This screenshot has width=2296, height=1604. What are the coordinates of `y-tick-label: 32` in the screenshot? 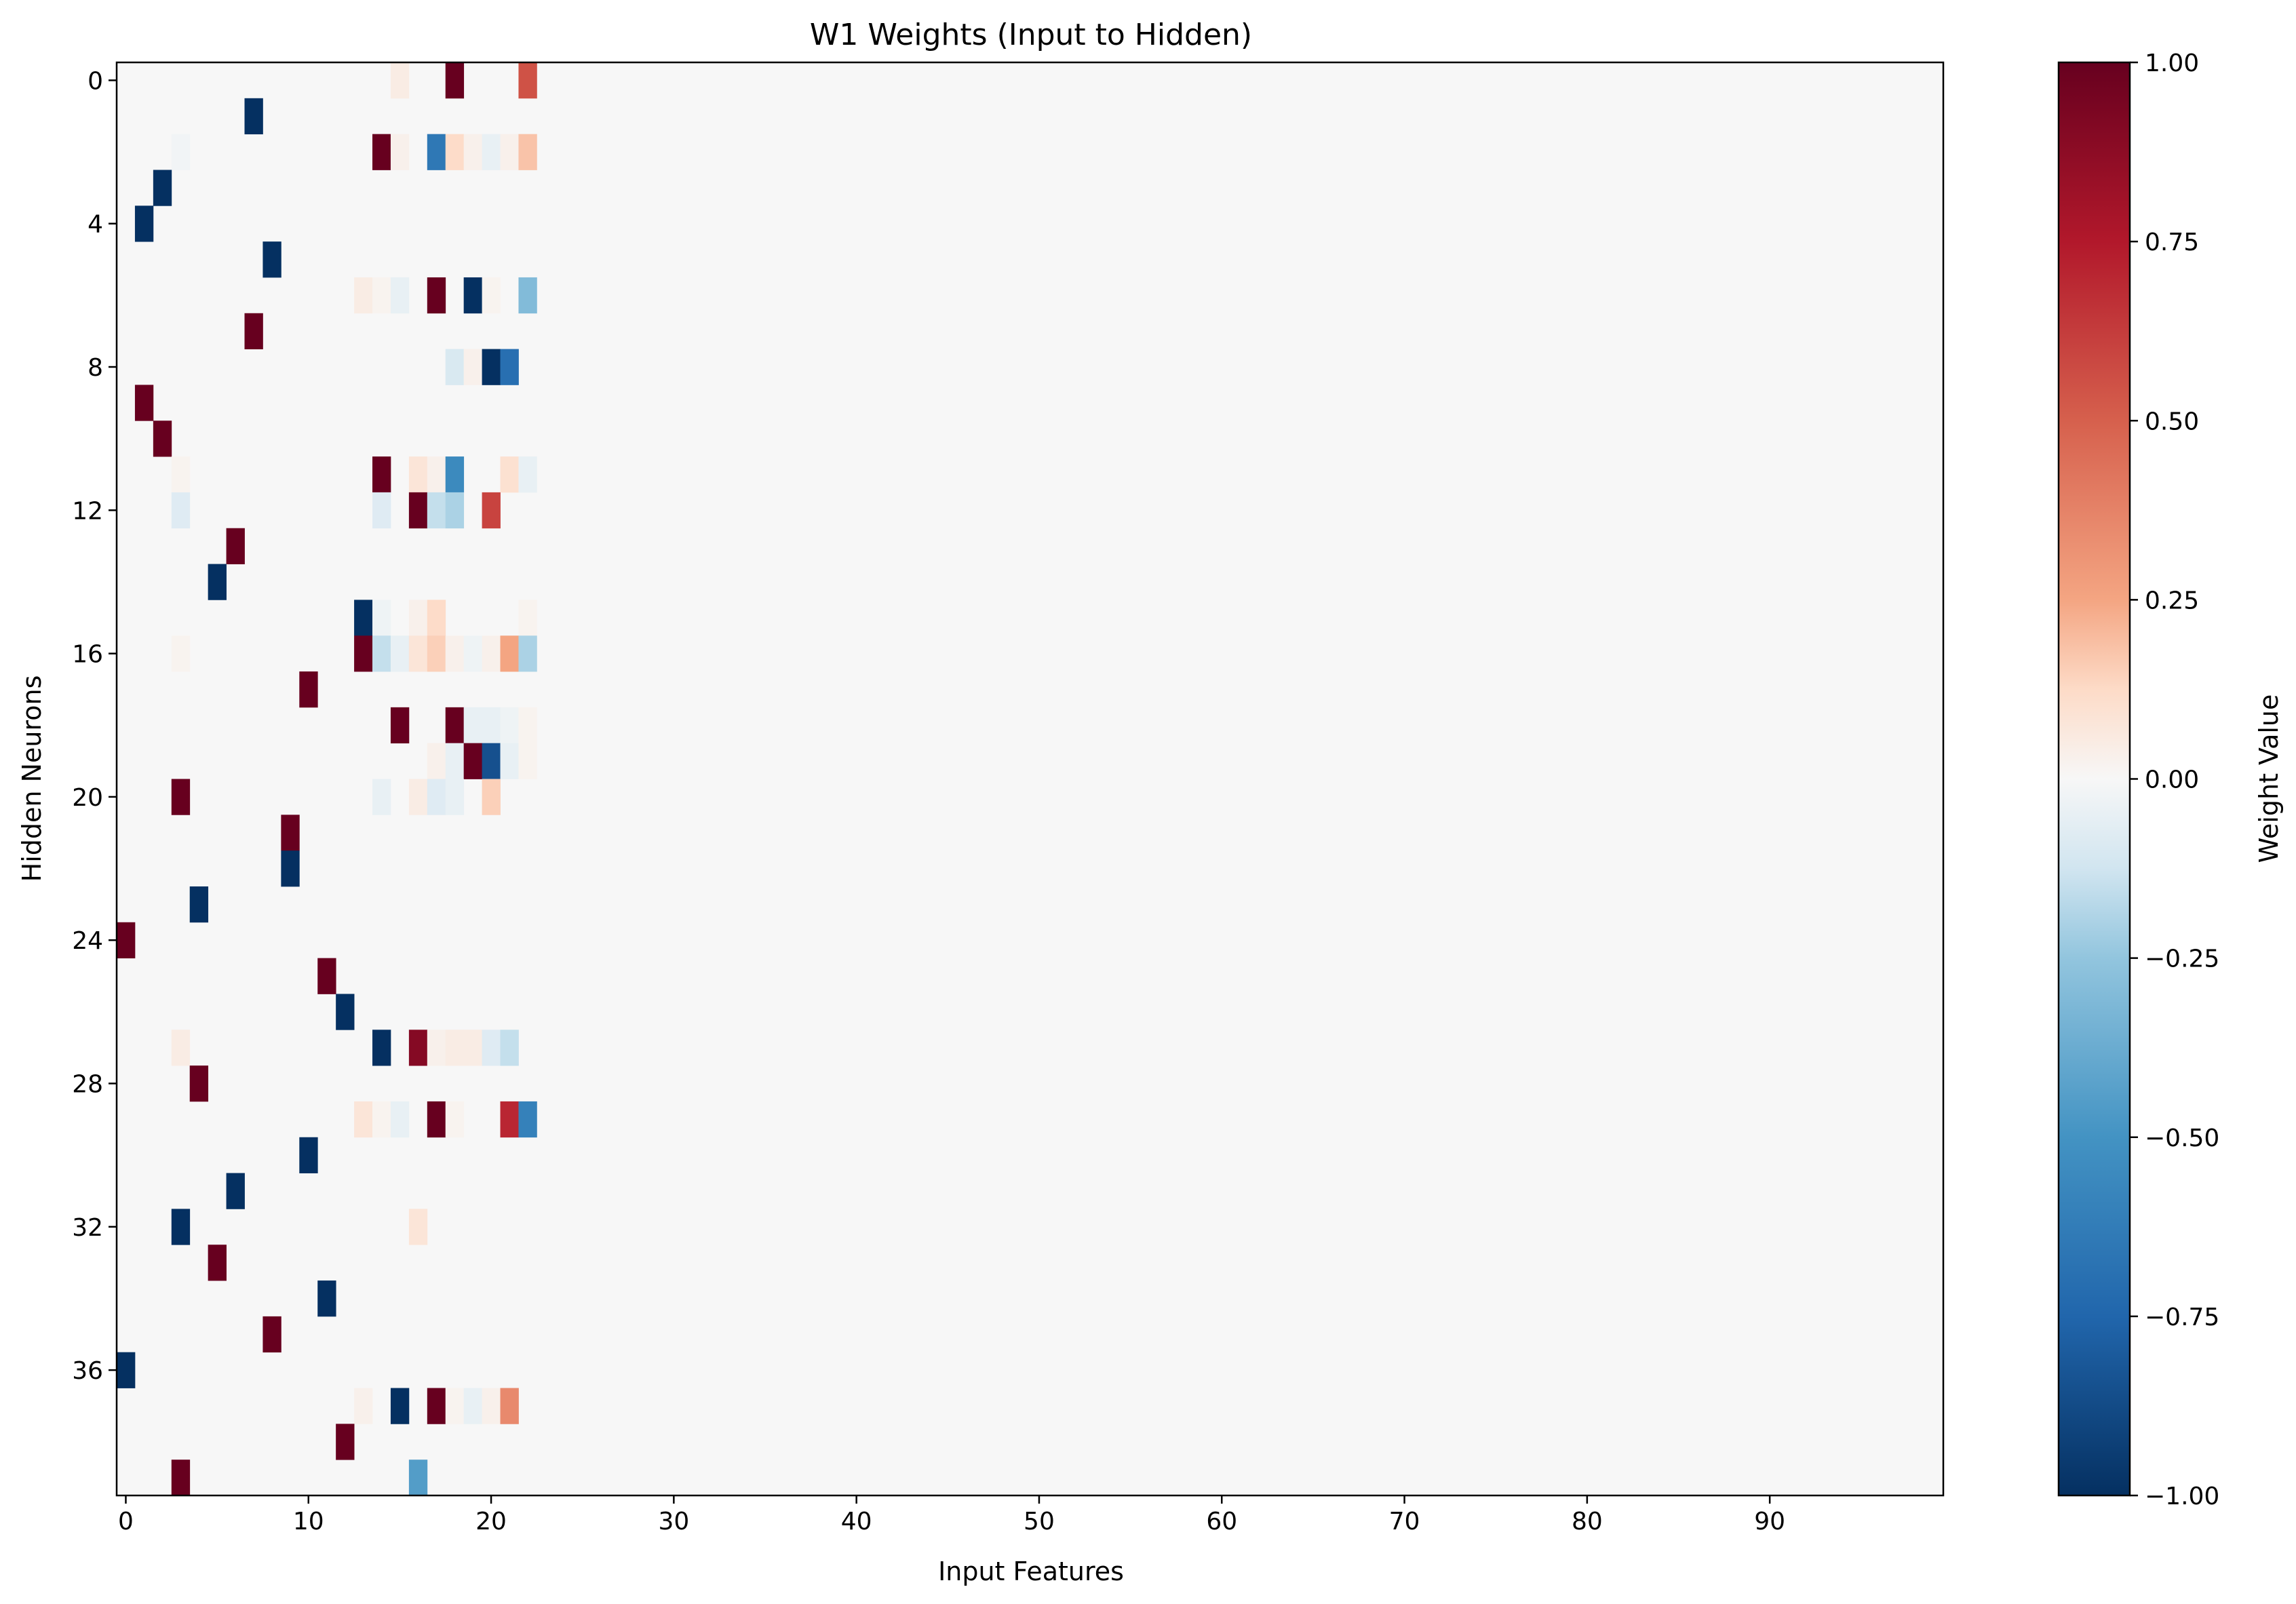 It's located at (87, 1228).